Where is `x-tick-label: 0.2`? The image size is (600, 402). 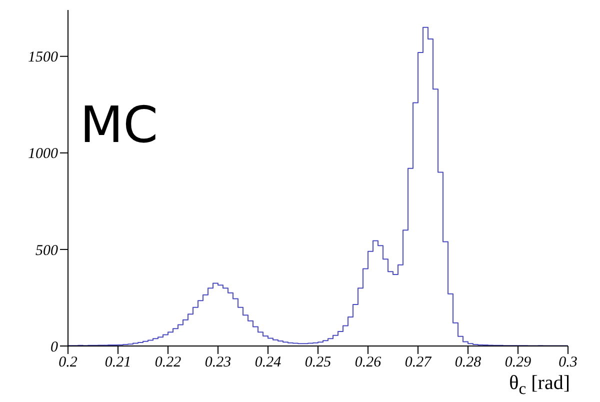
x-tick-label: 0.2 is located at coordinates (68, 362).